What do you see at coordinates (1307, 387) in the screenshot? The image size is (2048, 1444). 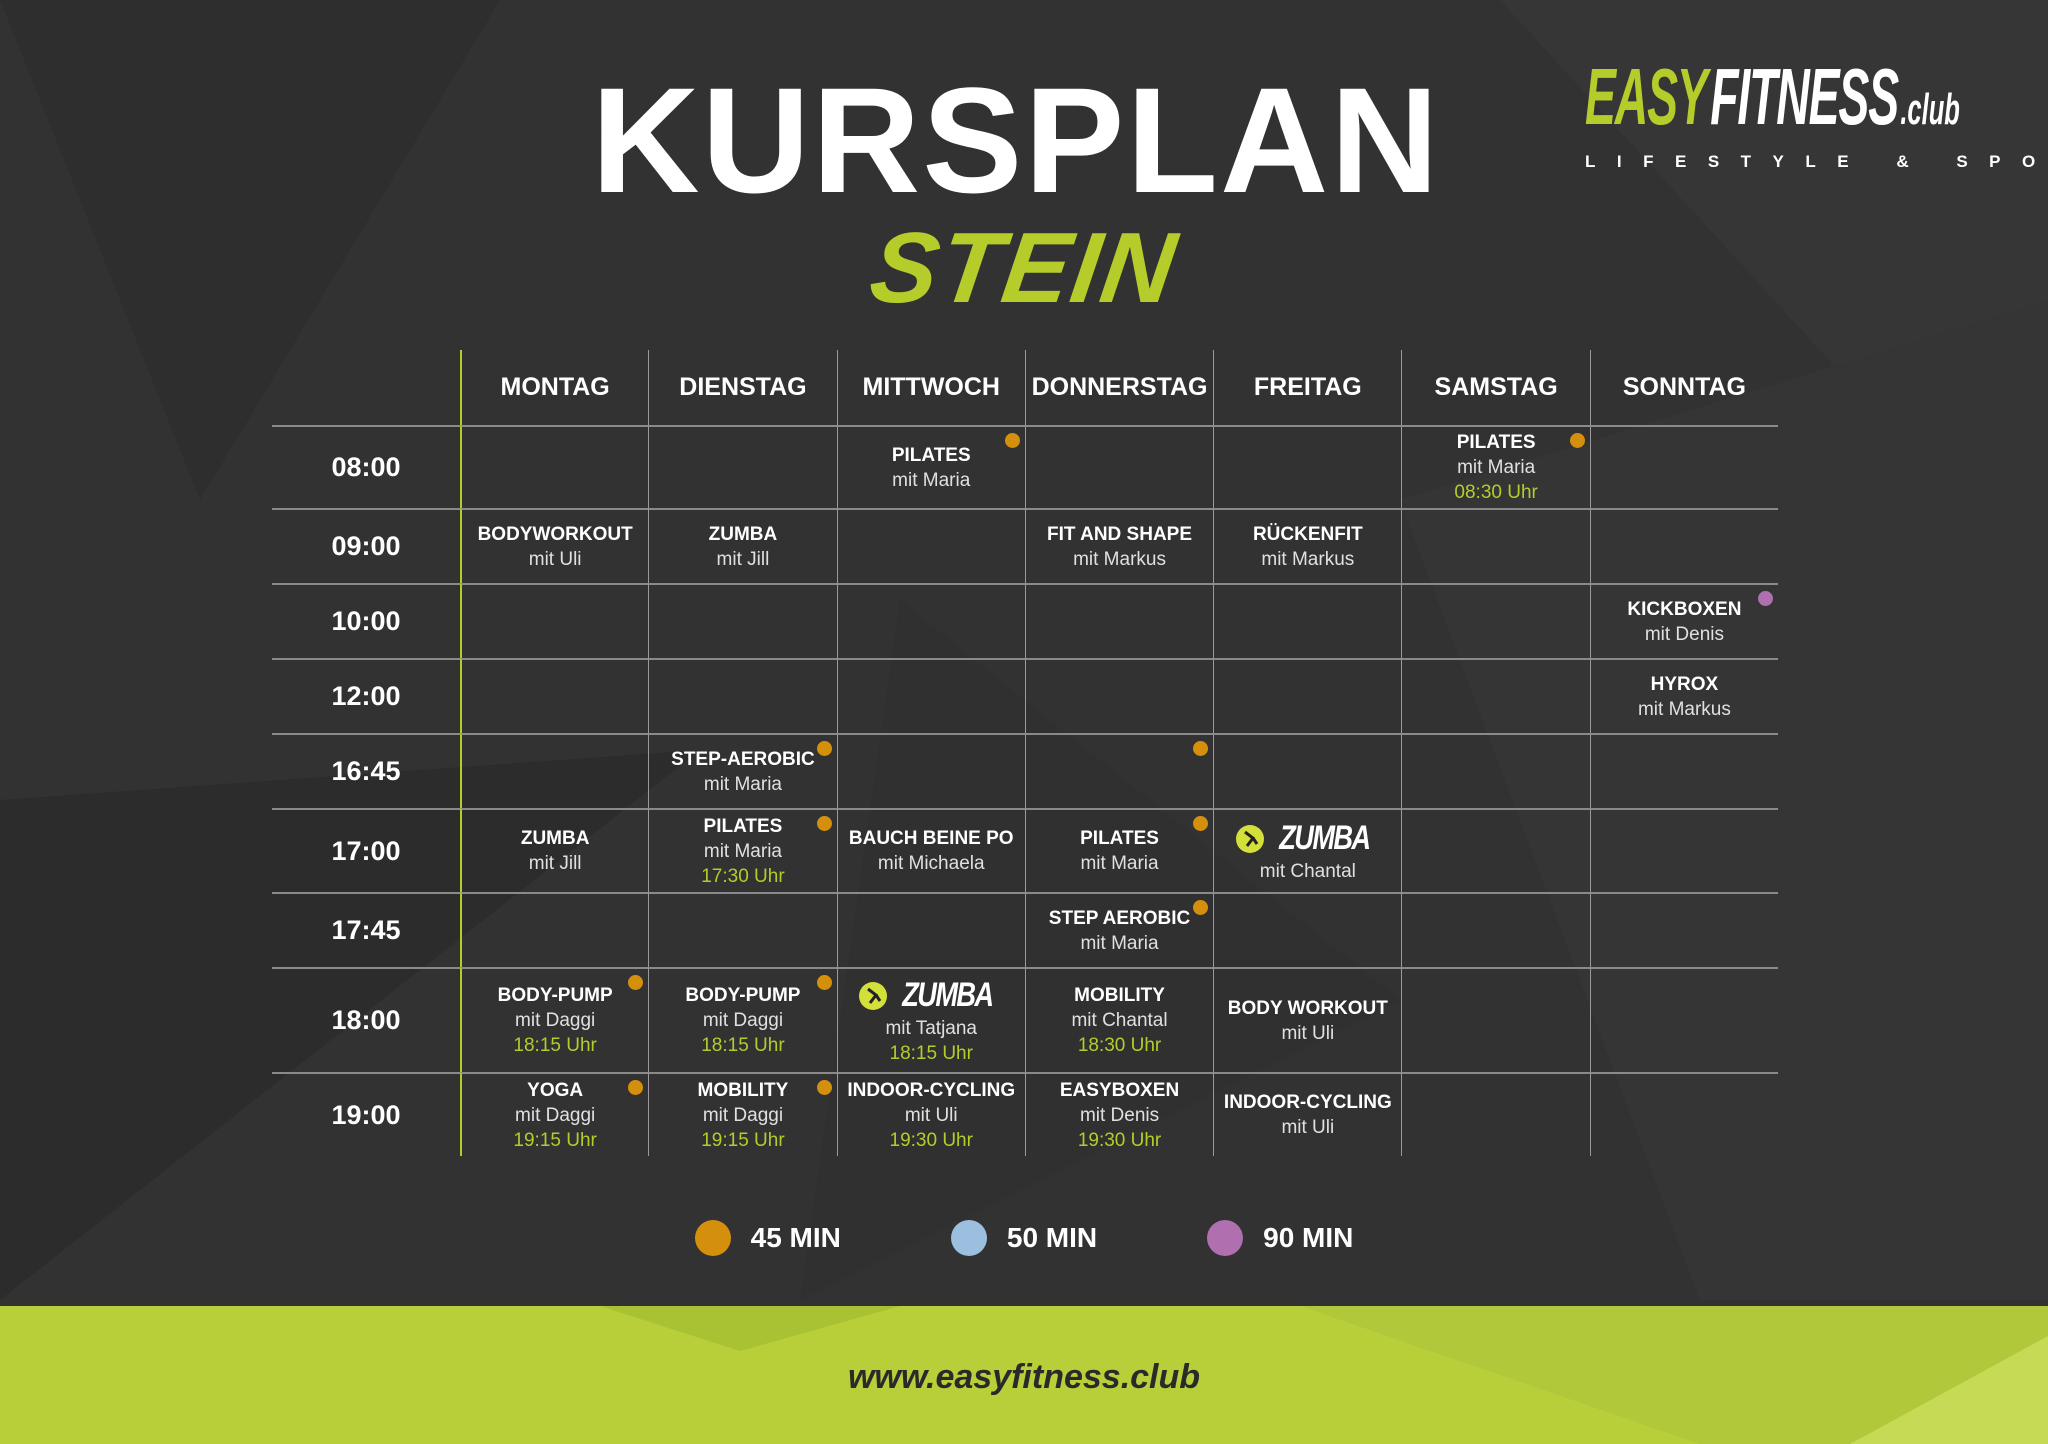 I see `day-header-freitag: FREITAG` at bounding box center [1307, 387].